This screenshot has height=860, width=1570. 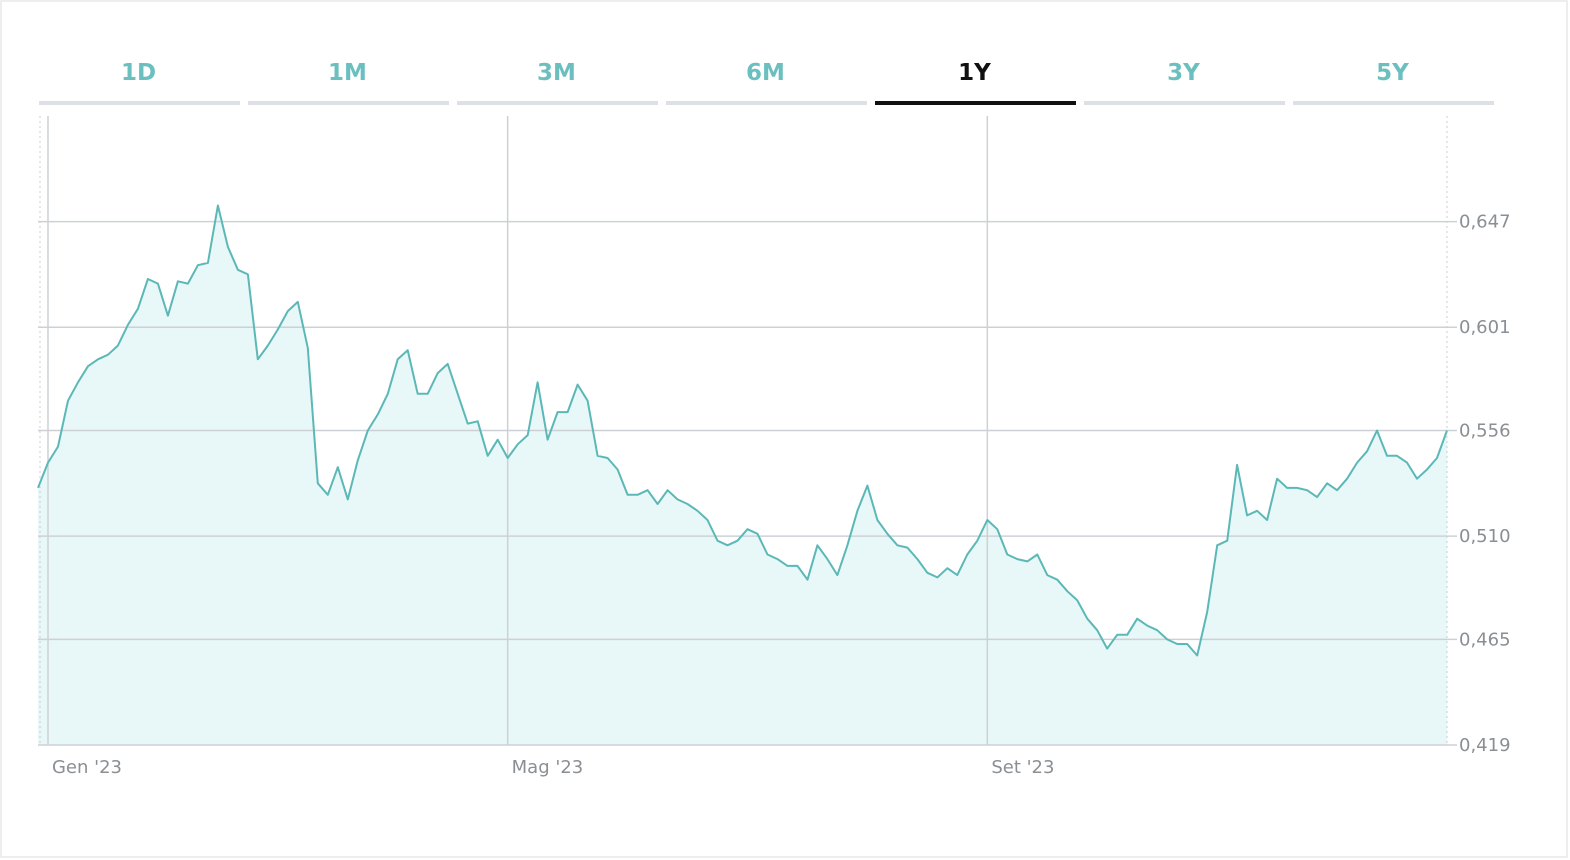 I want to click on y-tick-label: 0,419, so click(x=1485, y=745).